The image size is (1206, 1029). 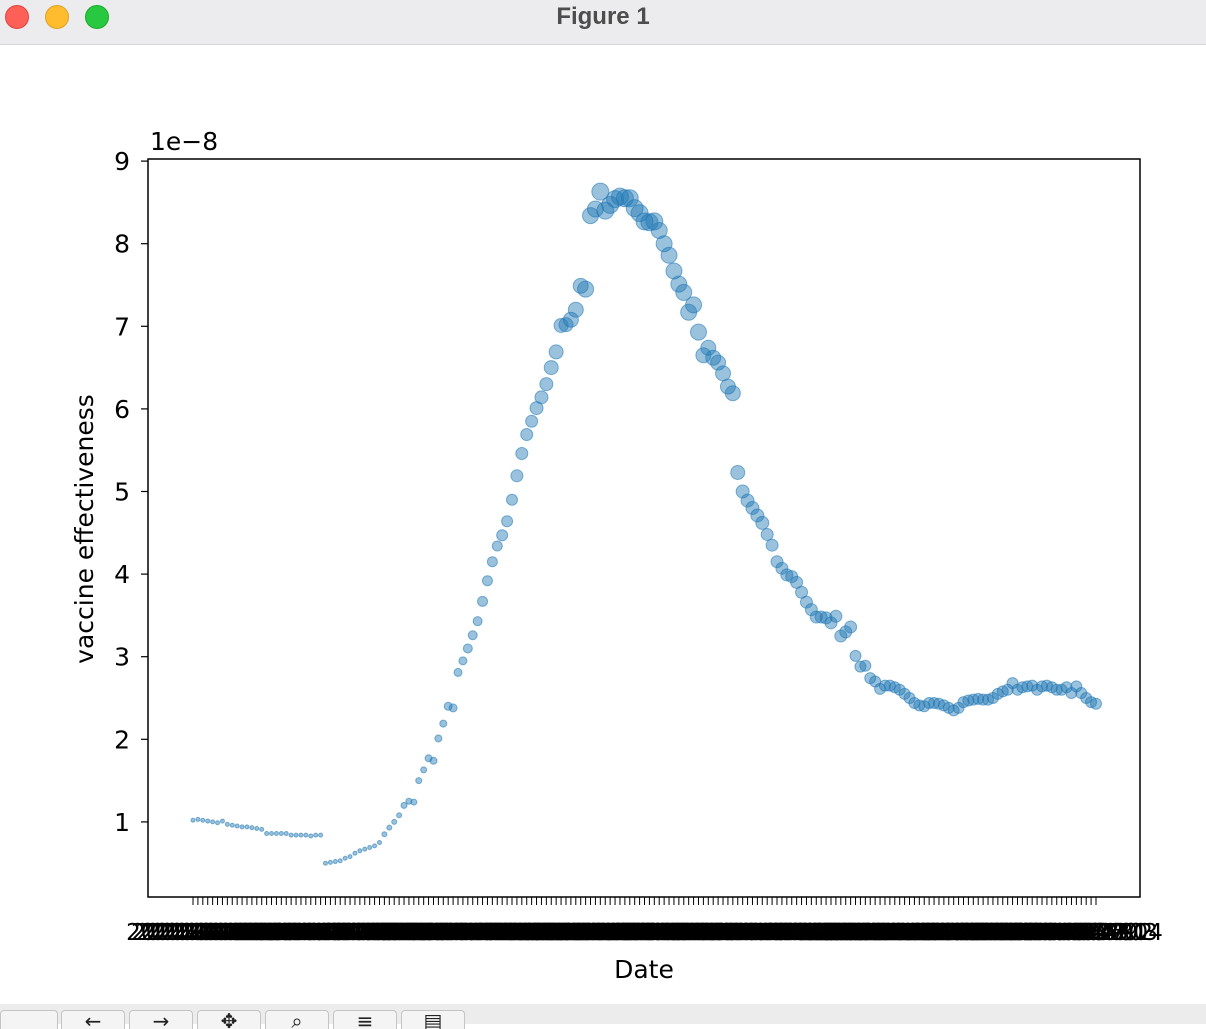 What do you see at coordinates (983, 933) in the screenshot?
I see `x-tick-label: 2021-06-11` at bounding box center [983, 933].